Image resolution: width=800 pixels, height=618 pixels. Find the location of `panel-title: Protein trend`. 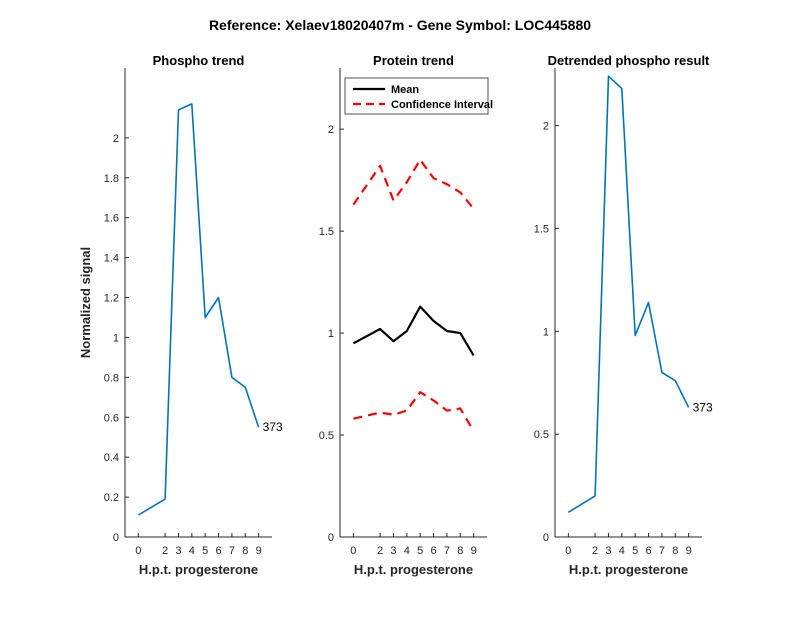

panel-title: Protein trend is located at coordinates (413, 60).